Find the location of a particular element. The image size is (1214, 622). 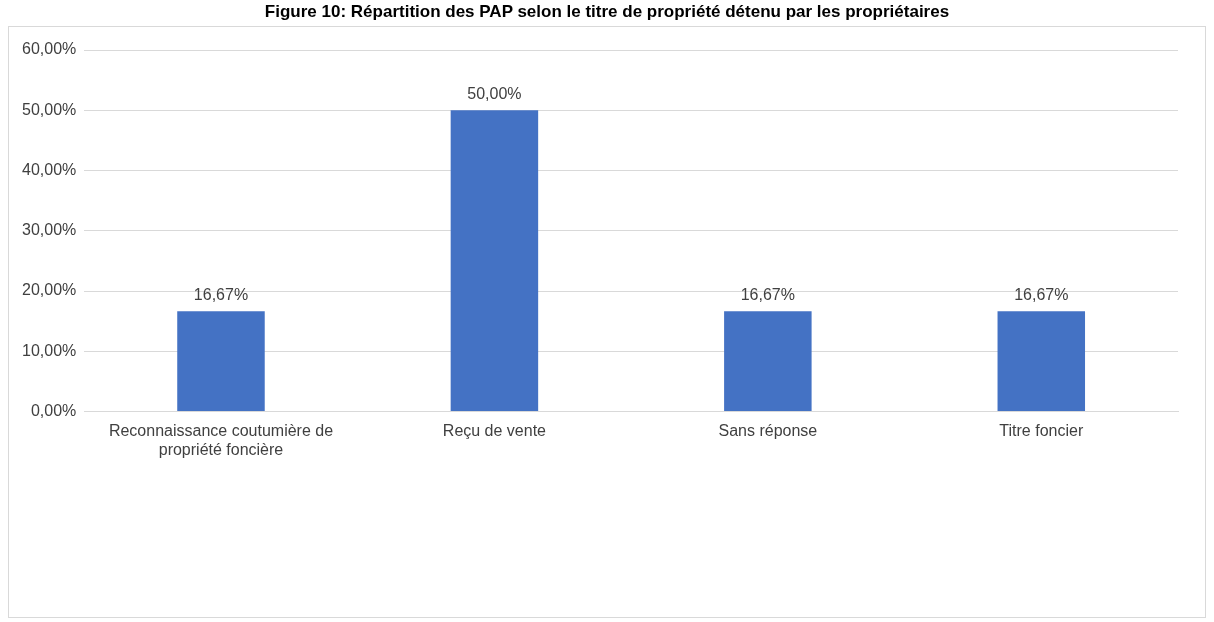

y-tick-label: 50,00% is located at coordinates (49, 109).